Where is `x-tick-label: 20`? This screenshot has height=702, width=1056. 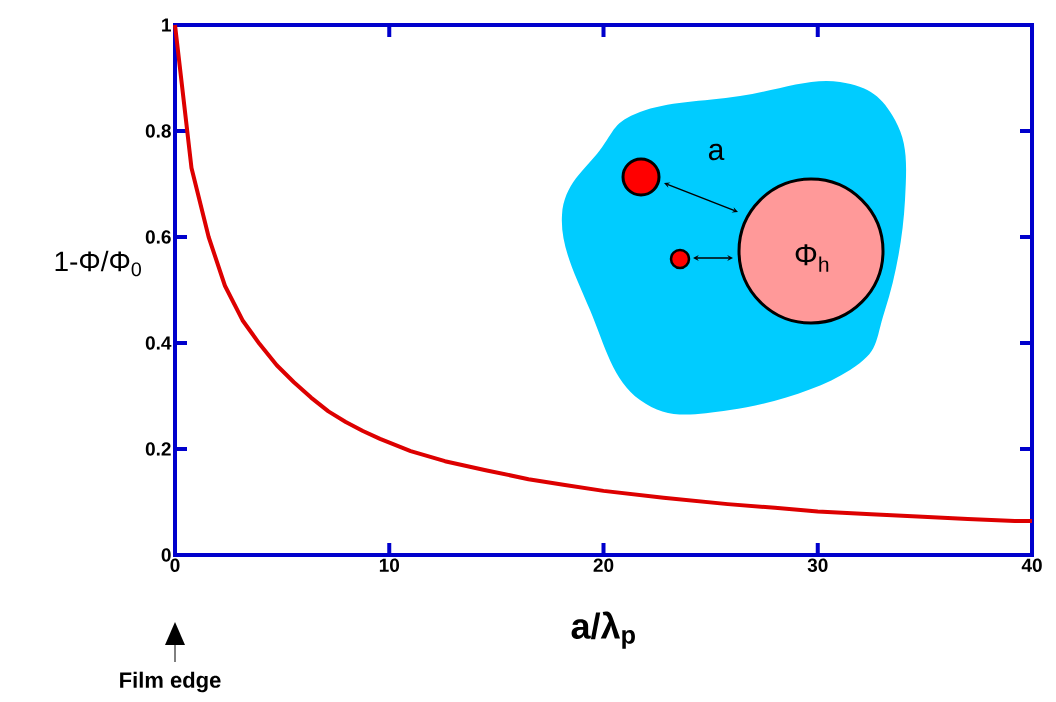
x-tick-label: 20 is located at coordinates (603, 565).